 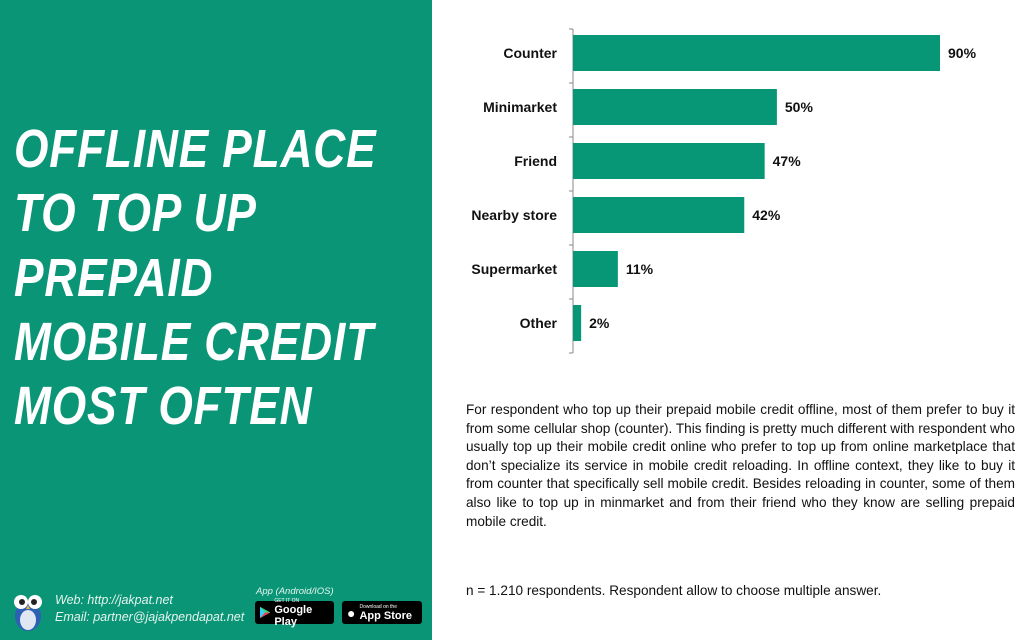 I want to click on badge-text: App Store, so click(x=386, y=615).